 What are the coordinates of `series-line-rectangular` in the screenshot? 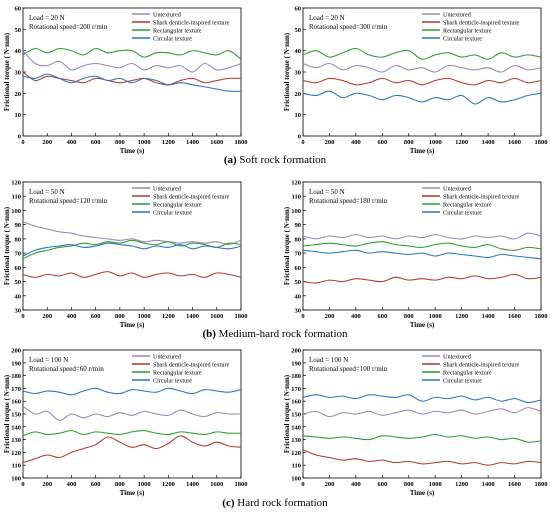 It's located at (422, 438).